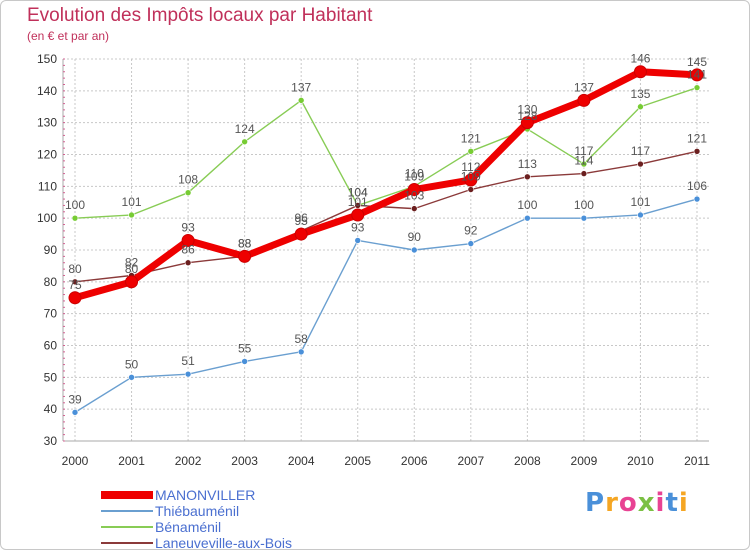 This screenshot has height=550, width=750. I want to click on data-label: 86, so click(188, 250).